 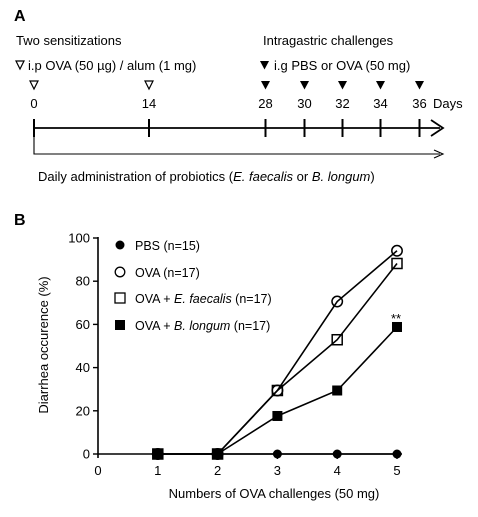 What do you see at coordinates (20, 65) in the screenshot?
I see `open-triangle-icon` at bounding box center [20, 65].